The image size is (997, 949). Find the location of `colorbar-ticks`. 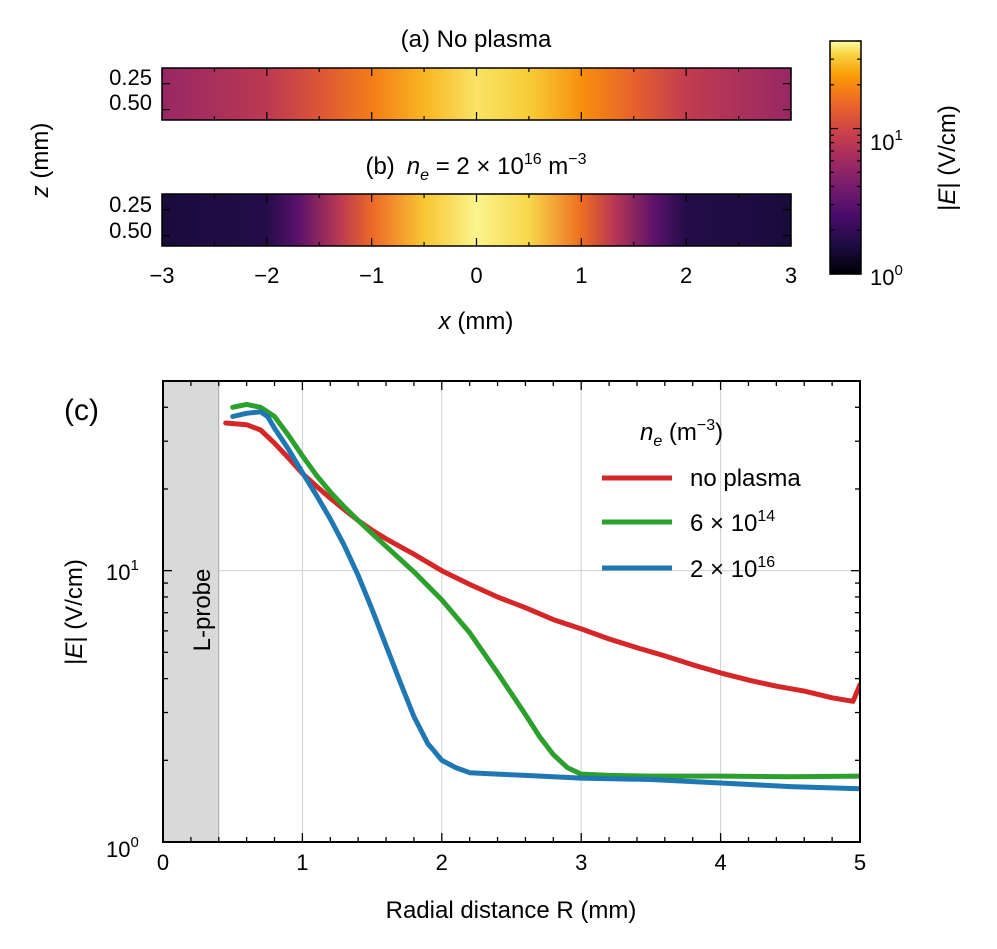

colorbar-ticks is located at coordinates (845, 157).